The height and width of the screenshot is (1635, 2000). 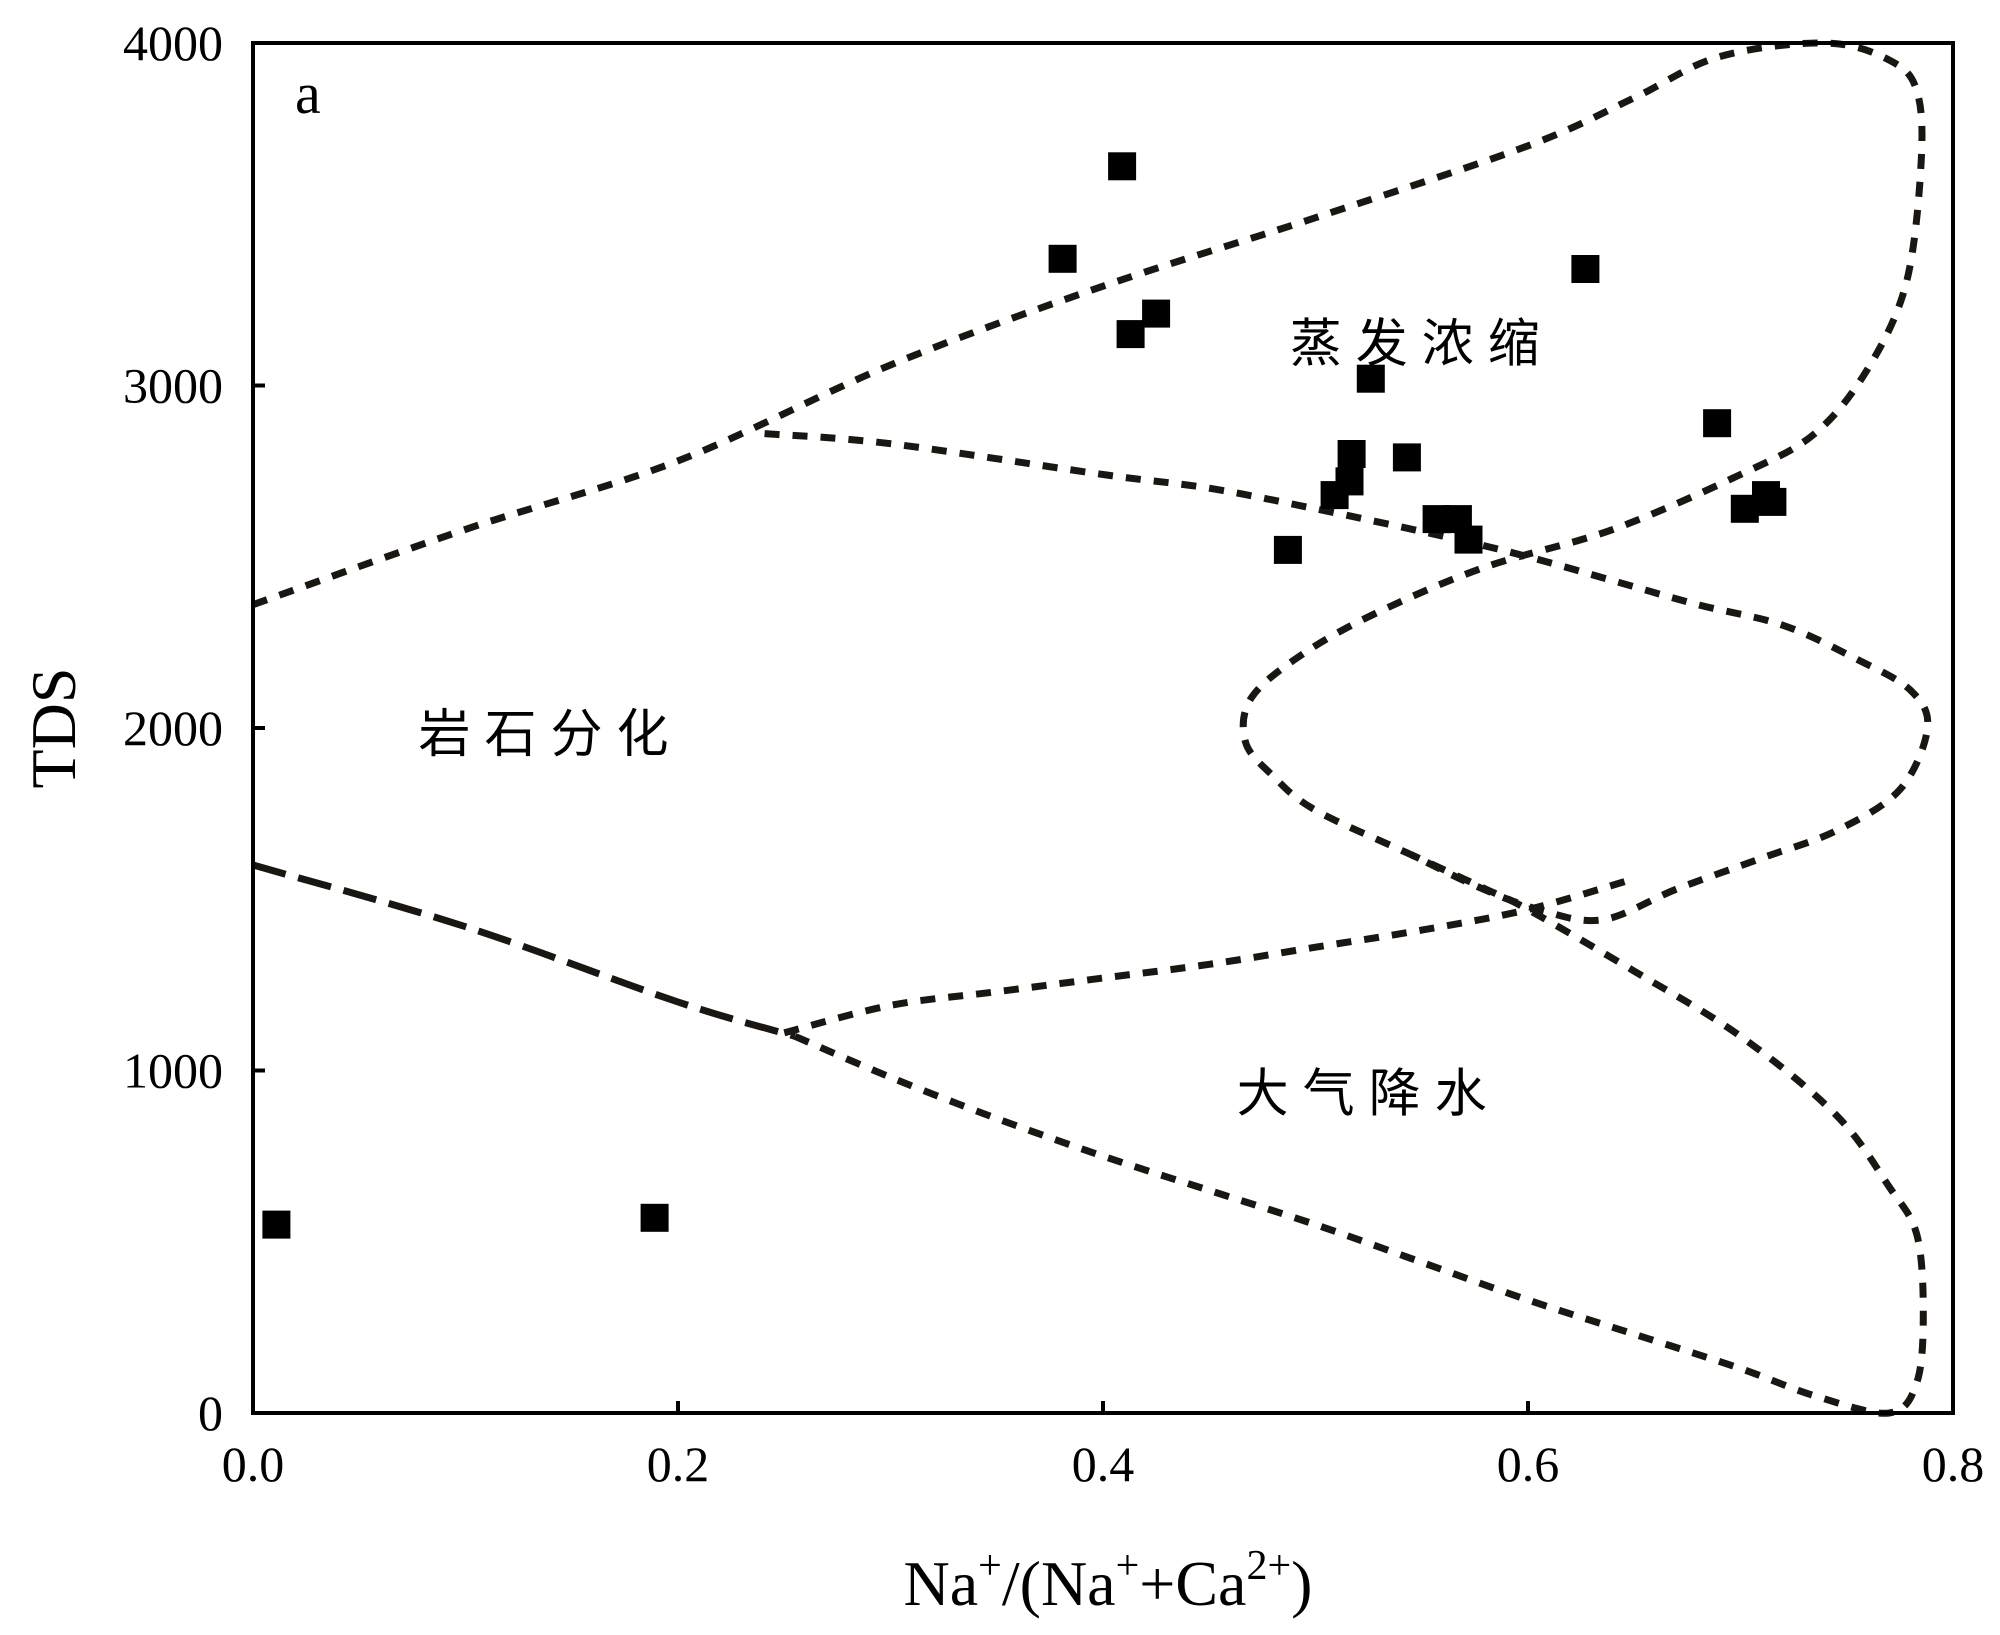 What do you see at coordinates (1528, 1464) in the screenshot?
I see `x-tick-label-3: 0.6` at bounding box center [1528, 1464].